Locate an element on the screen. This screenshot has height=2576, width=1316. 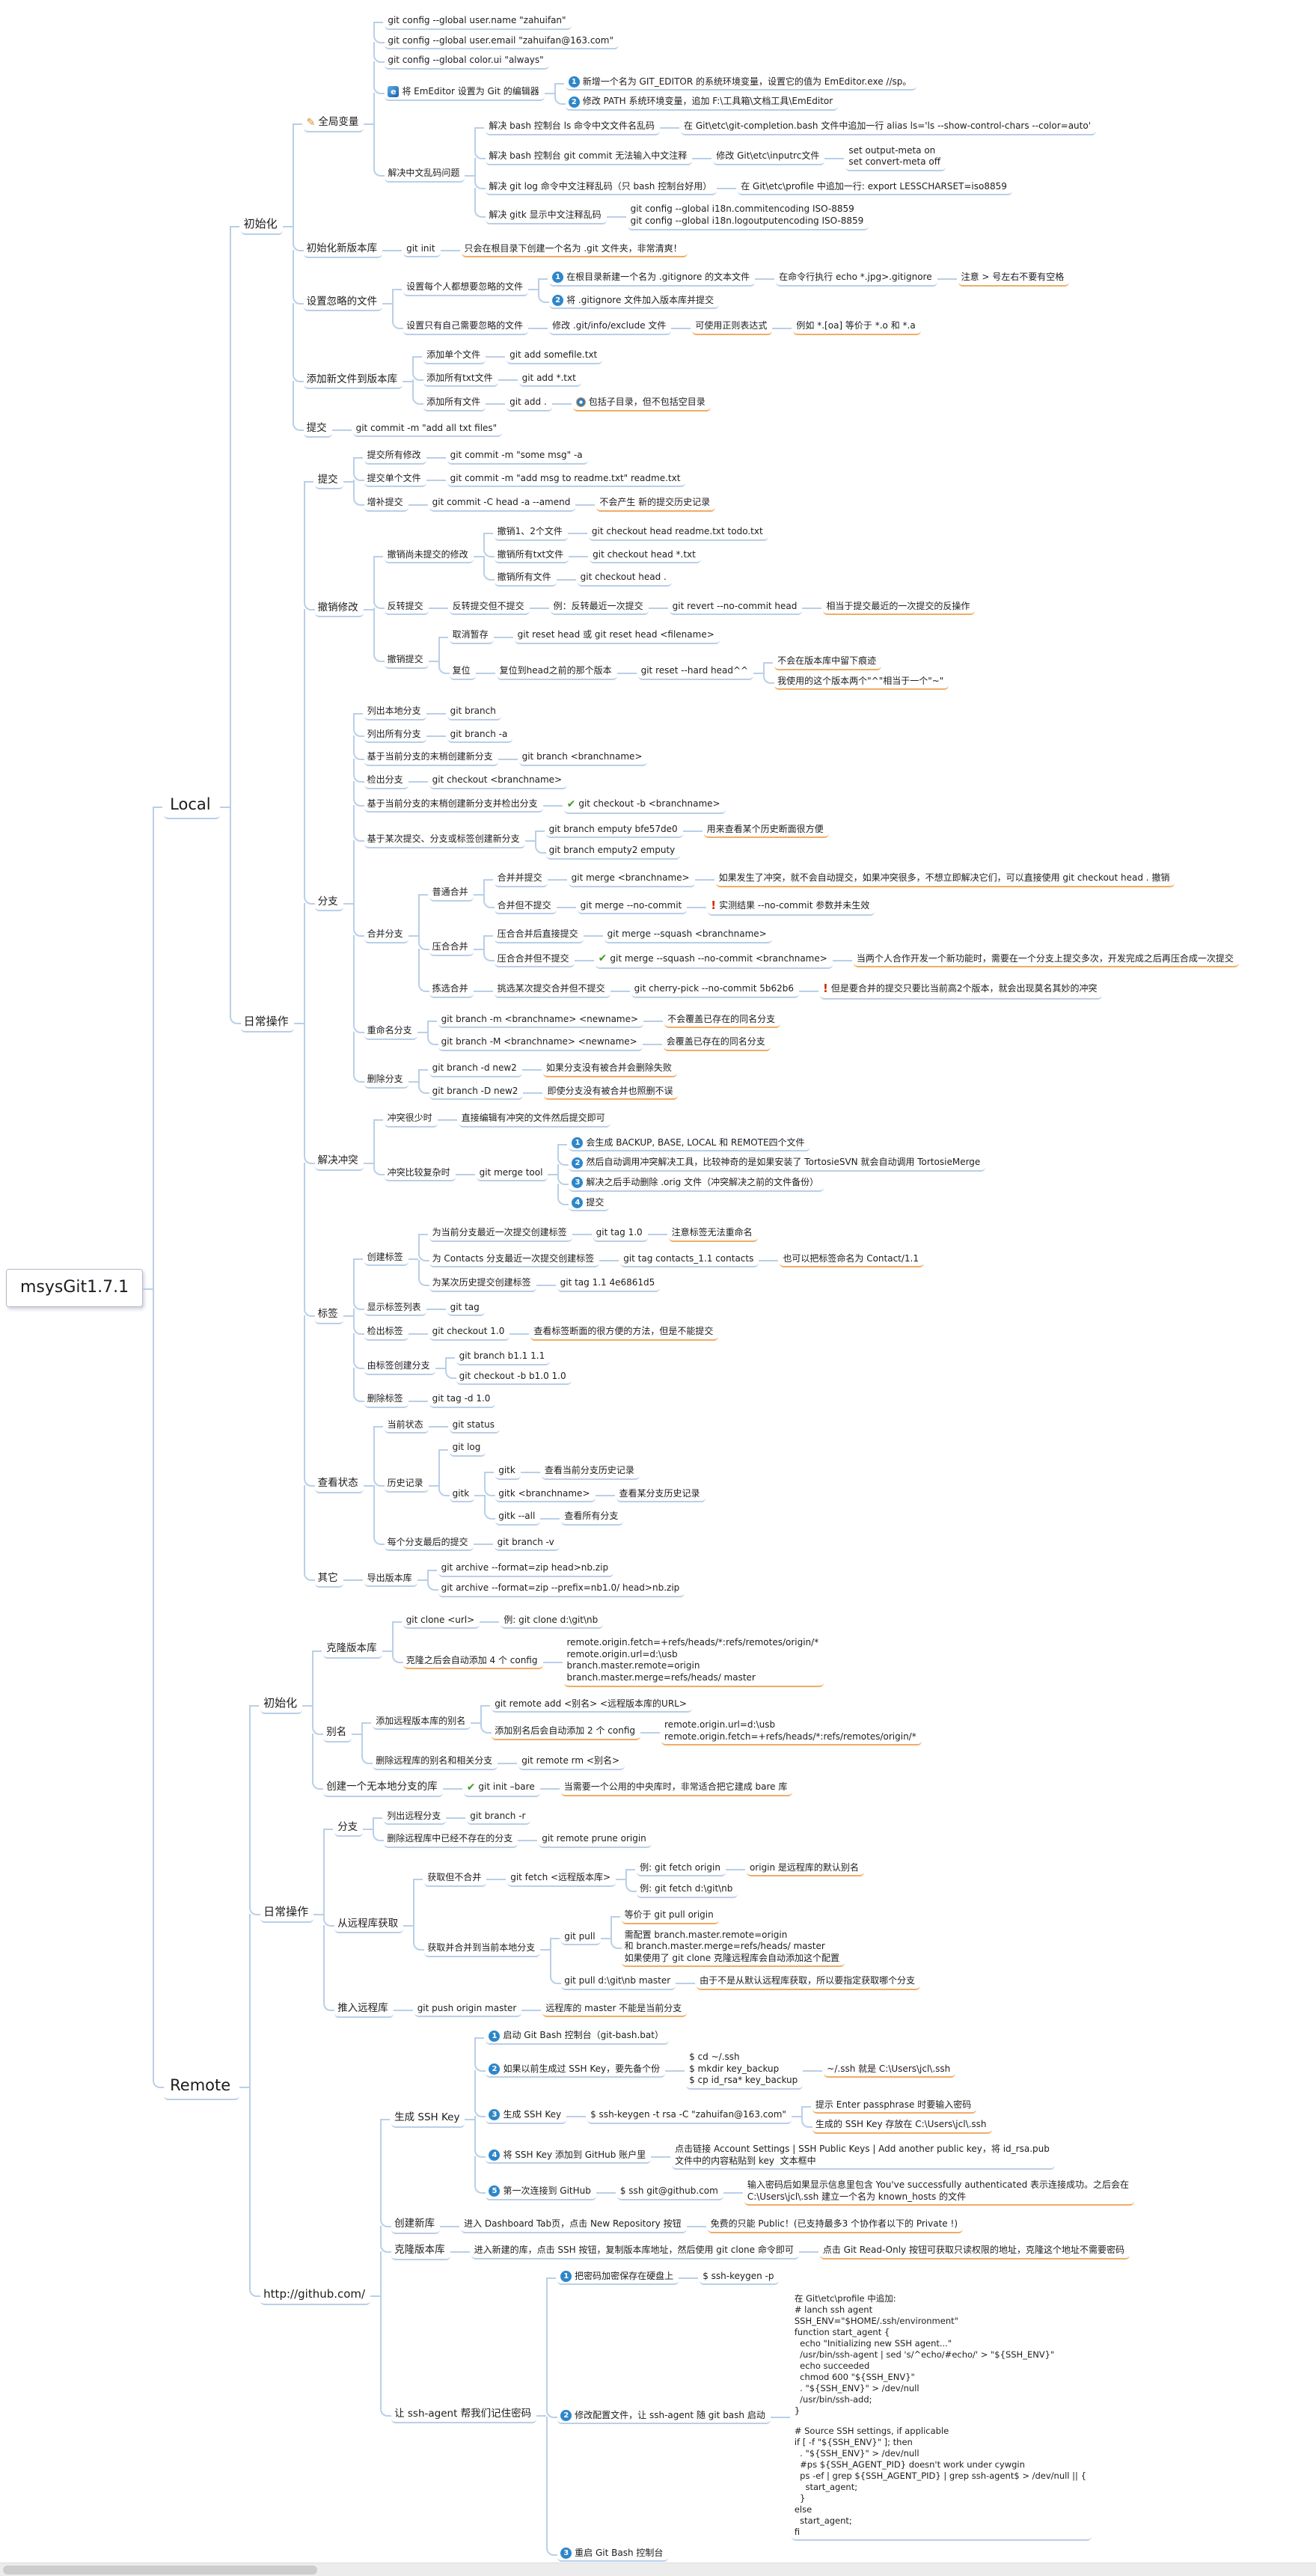
node-label: 查看状态 is located at coordinates (339, 1484).